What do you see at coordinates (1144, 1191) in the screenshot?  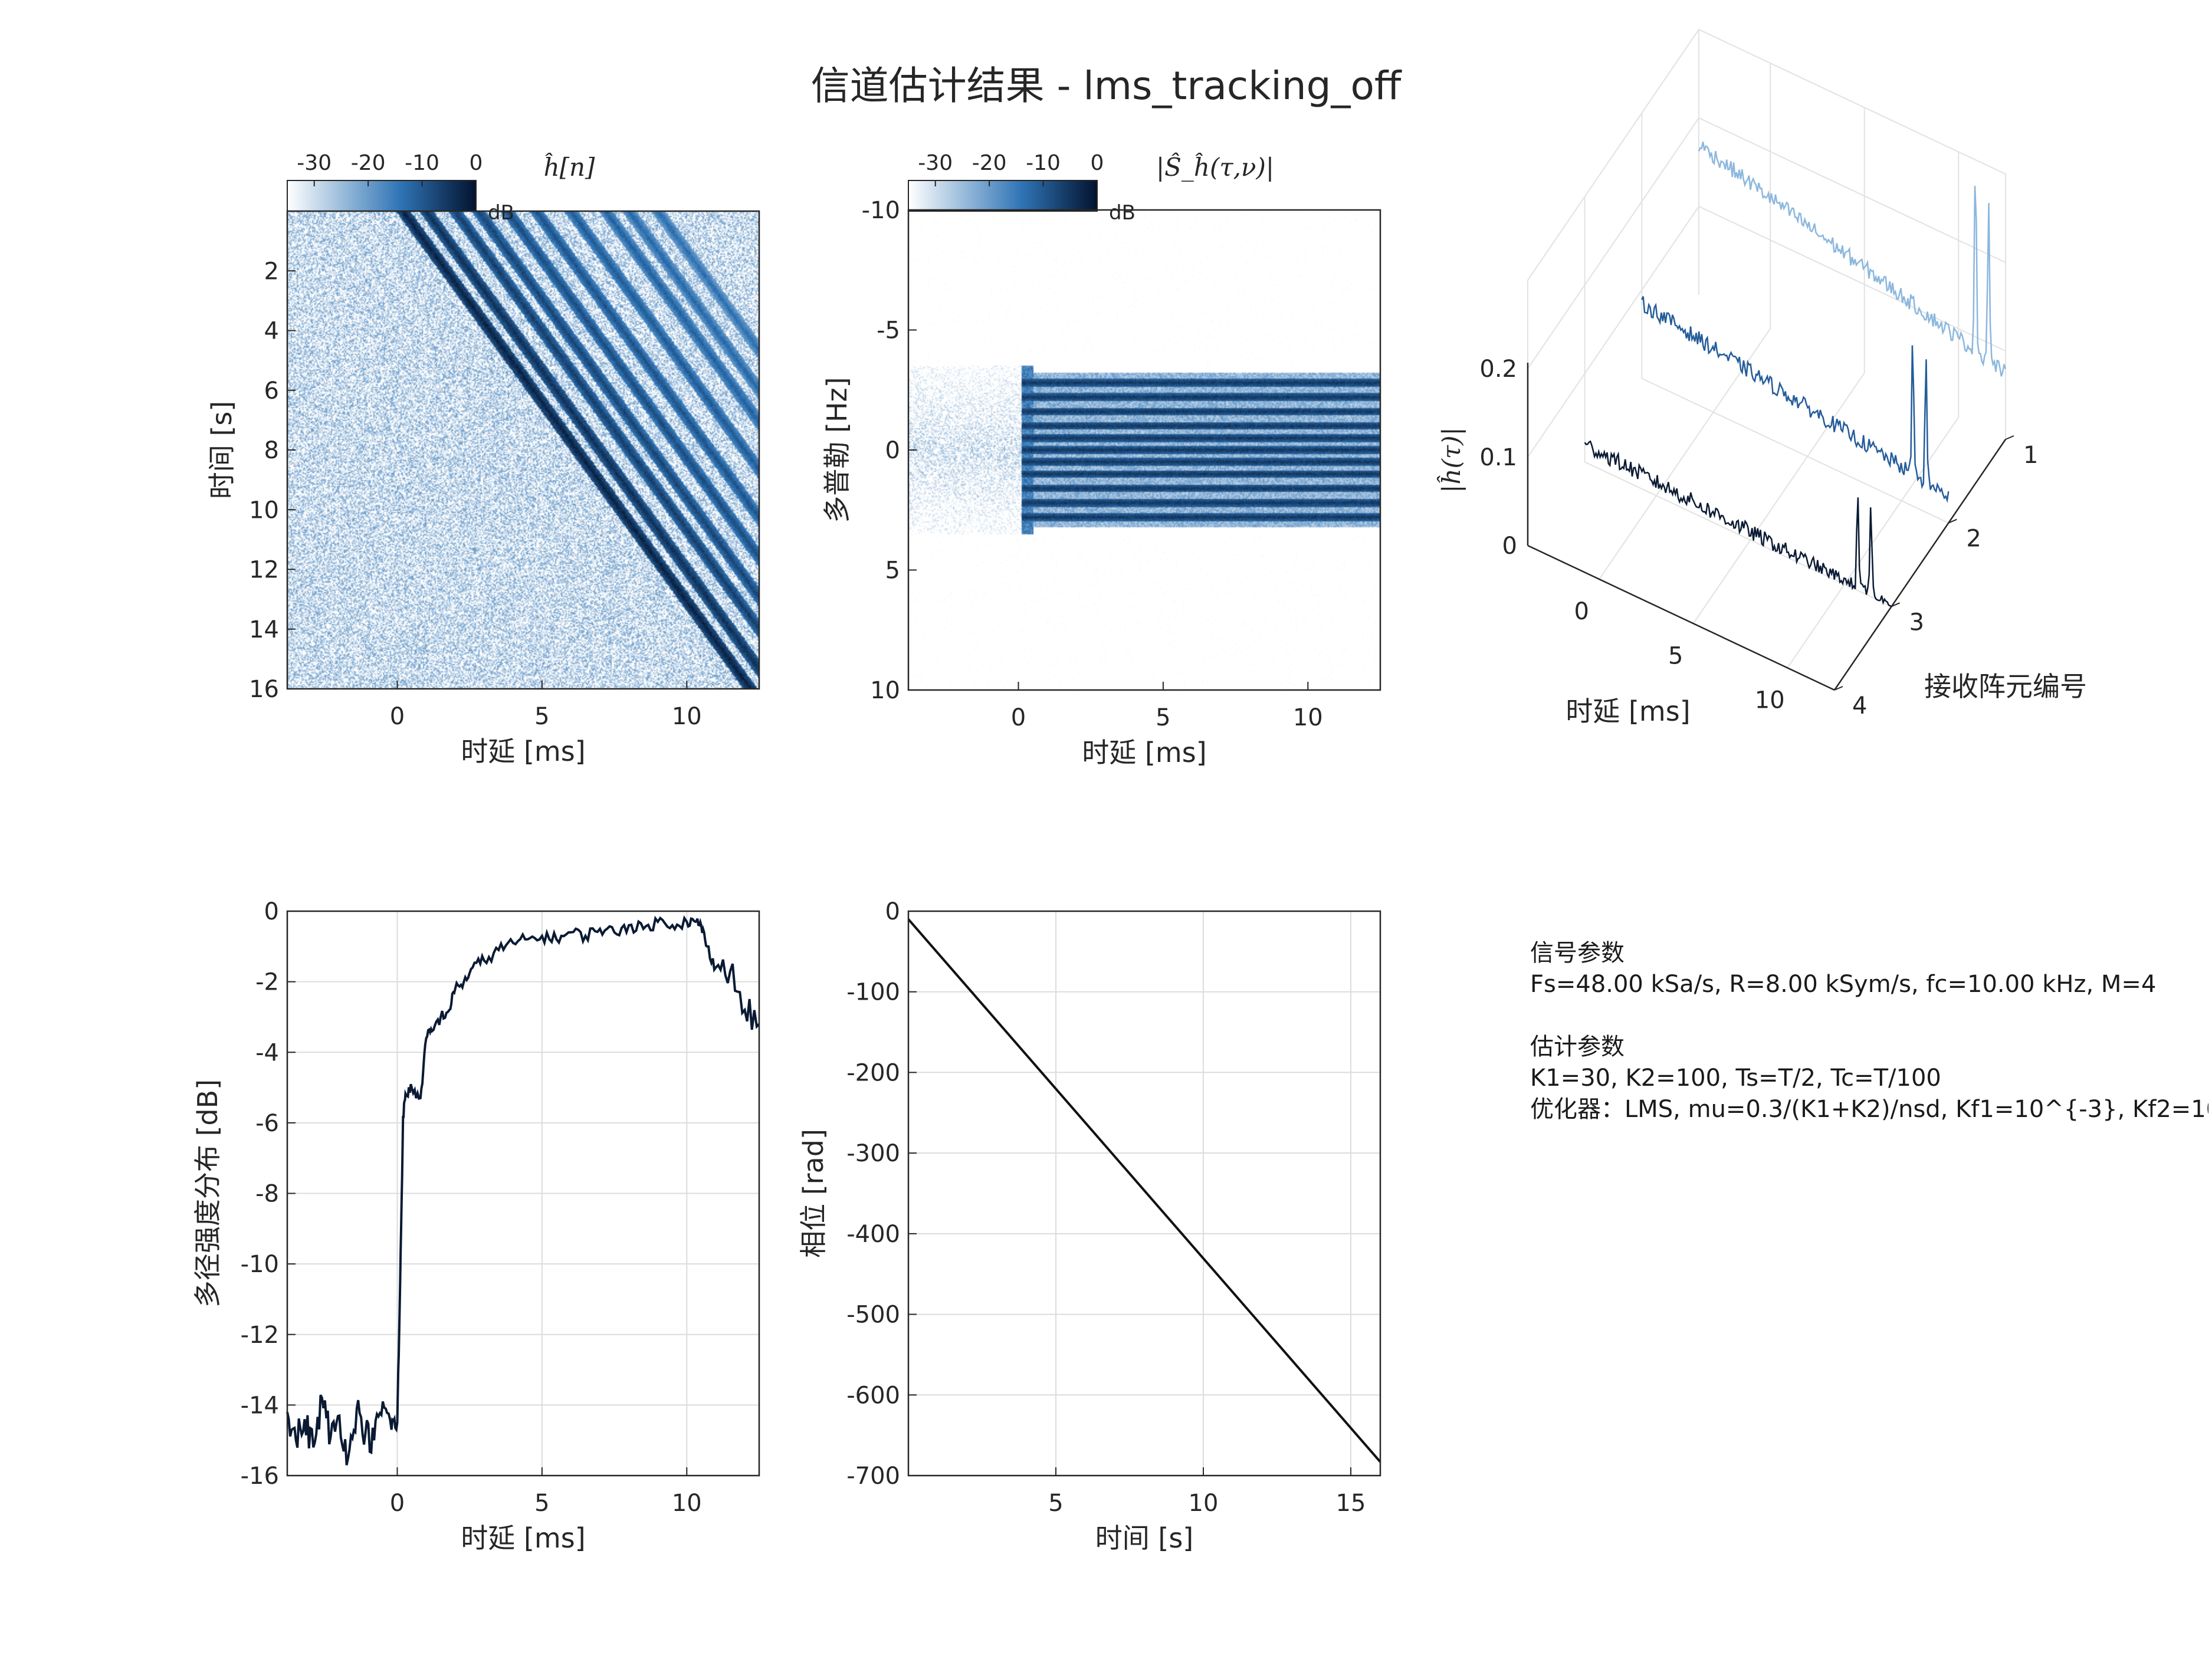 I see `phase-line` at bounding box center [1144, 1191].